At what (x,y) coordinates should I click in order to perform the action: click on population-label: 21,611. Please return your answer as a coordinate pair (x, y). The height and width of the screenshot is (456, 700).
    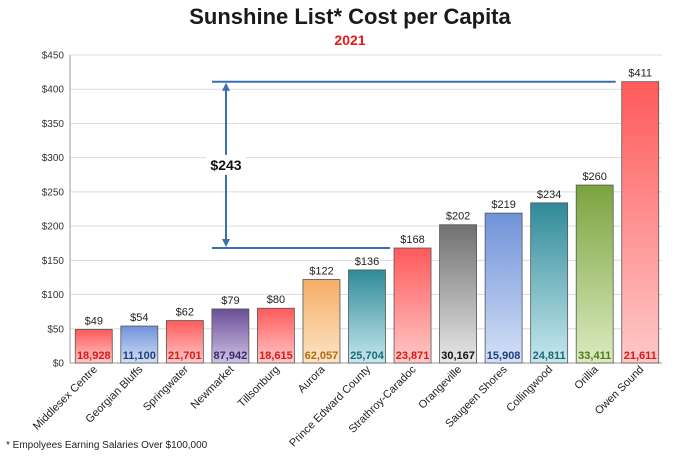
    Looking at the image, I should click on (640, 356).